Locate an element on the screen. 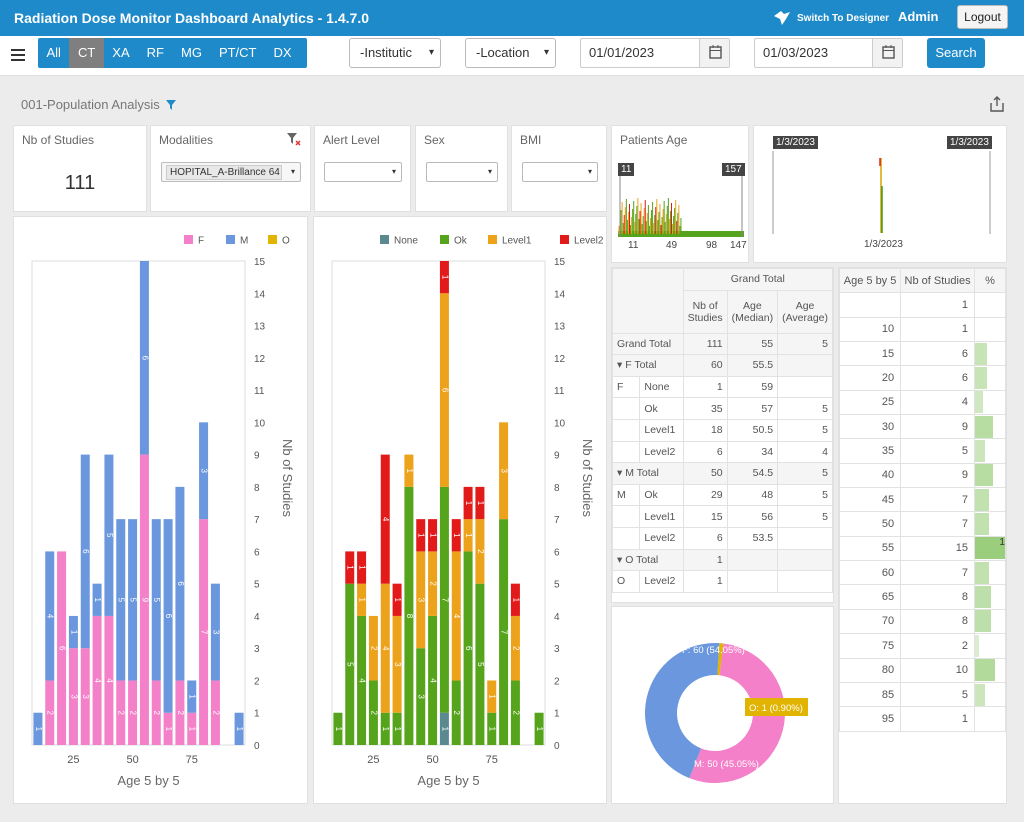  modality-tab-ct: CT is located at coordinates (86, 53).